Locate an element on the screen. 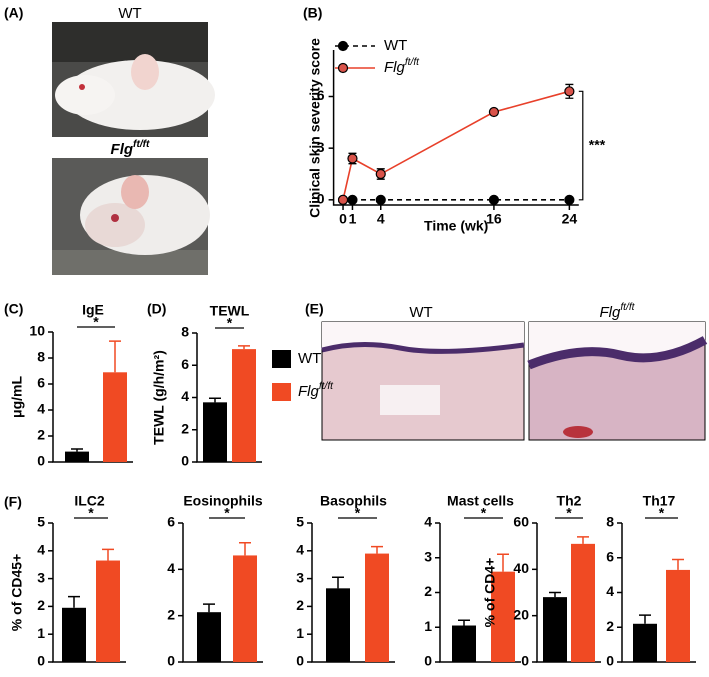  histology-flg is located at coordinates (617, 381).